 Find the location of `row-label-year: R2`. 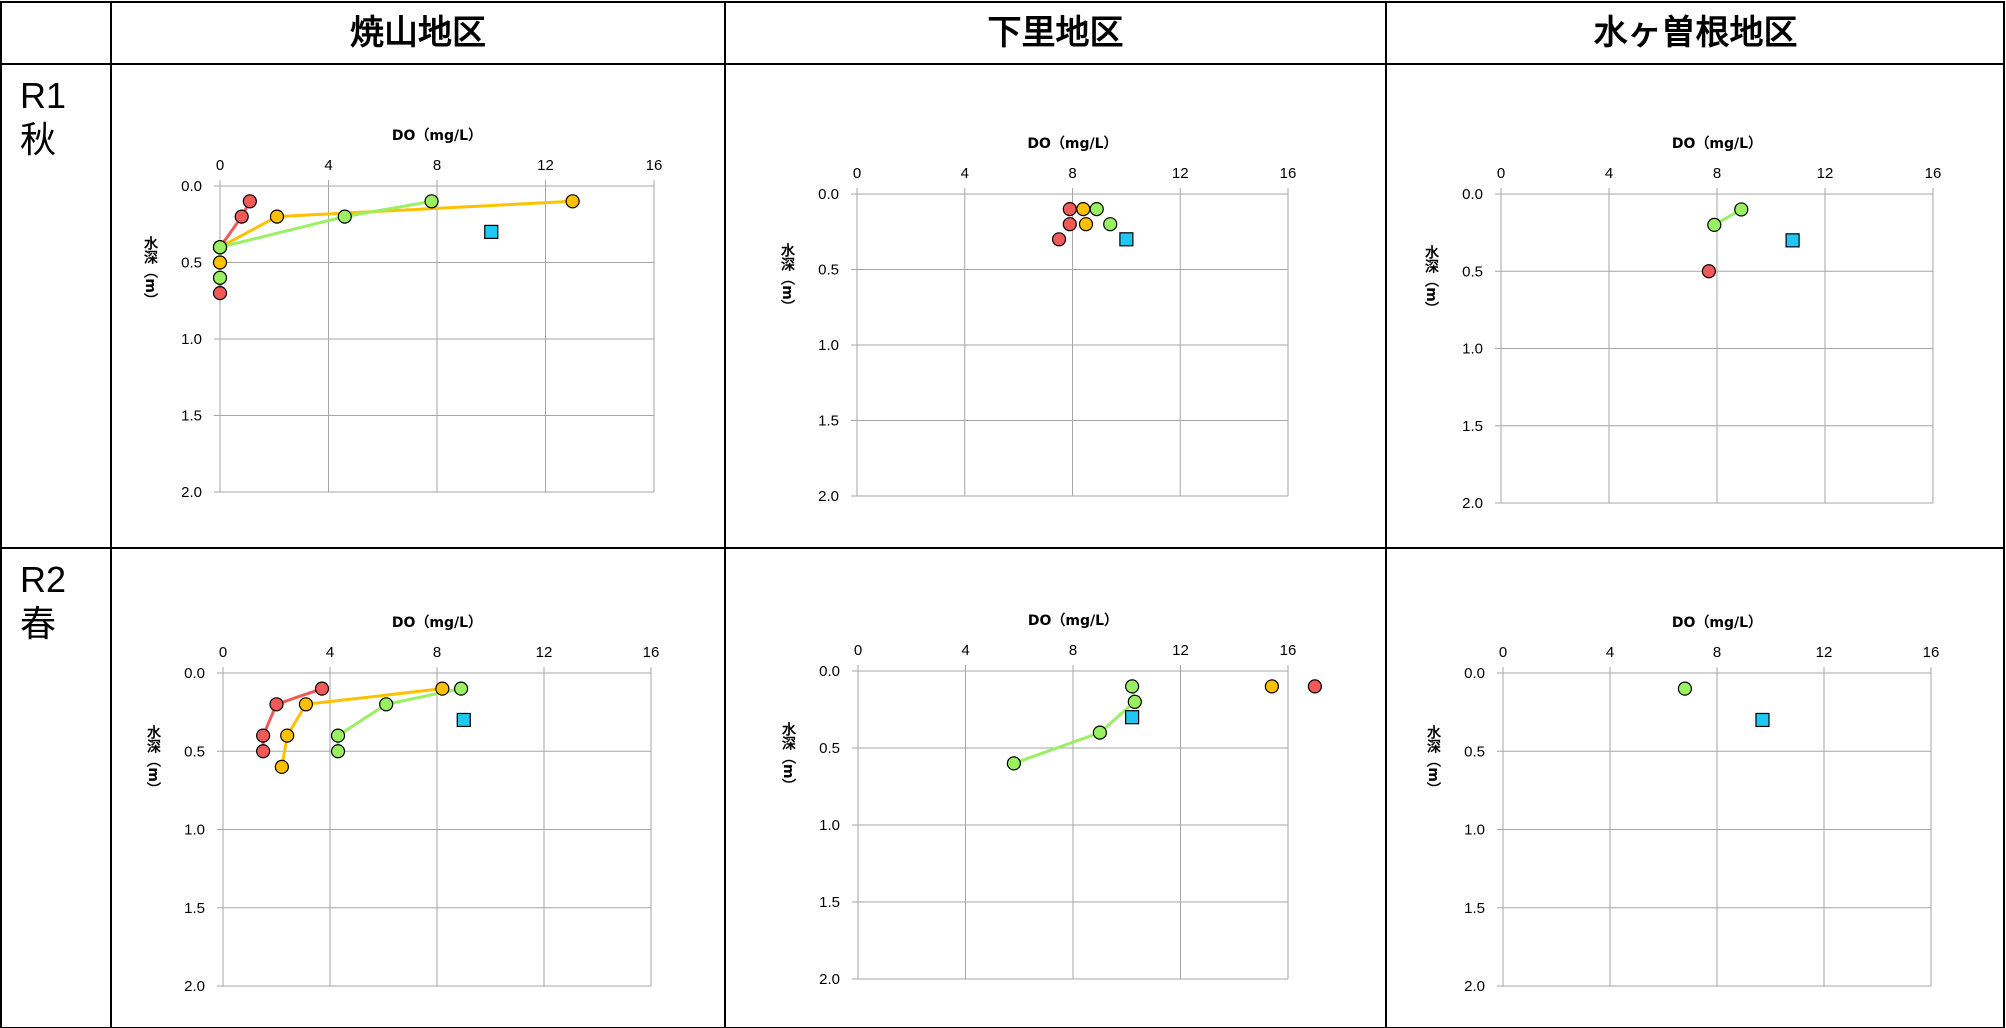

row-label-year: R2 is located at coordinates (43, 579).